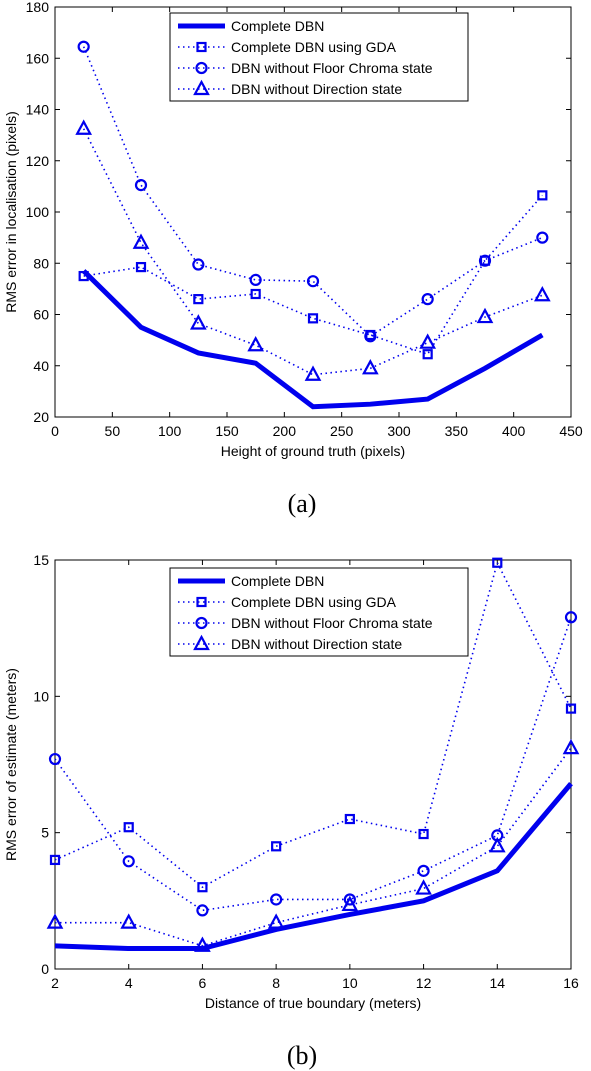 The image size is (591, 1071). What do you see at coordinates (41, 560) in the screenshot?
I see `y-tick-label: 15` at bounding box center [41, 560].